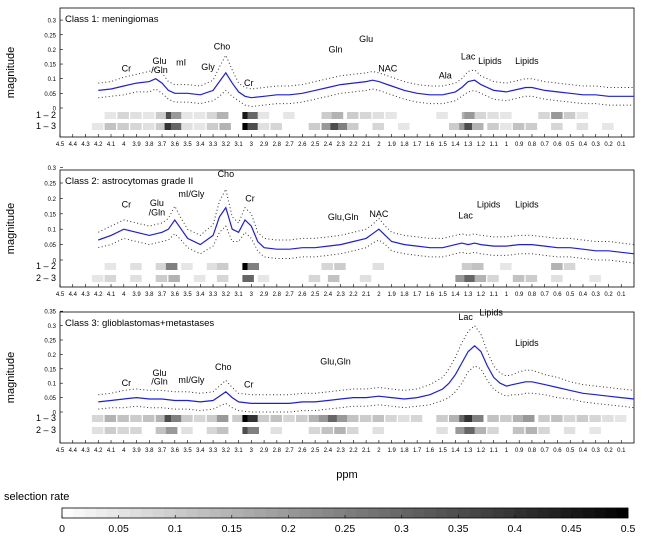  Describe the element at coordinates (157, 203) in the screenshot. I see `peak-label: Glu` at that location.